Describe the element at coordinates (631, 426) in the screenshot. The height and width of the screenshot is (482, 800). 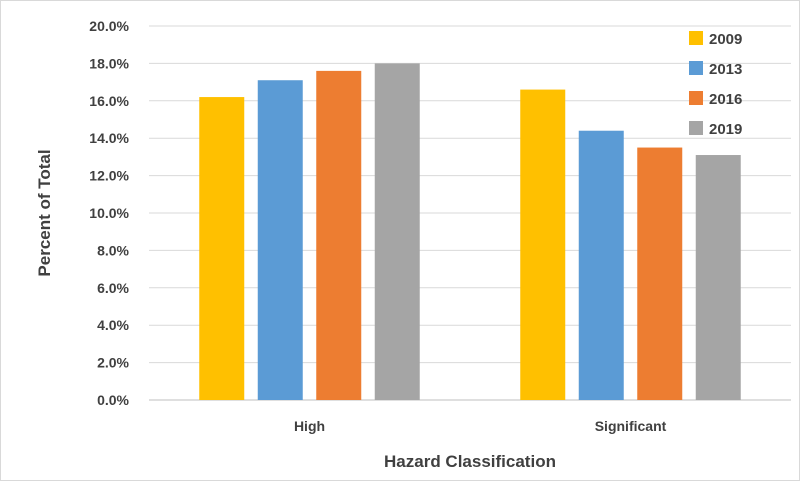
I see `x-tick-label: Significant` at that location.